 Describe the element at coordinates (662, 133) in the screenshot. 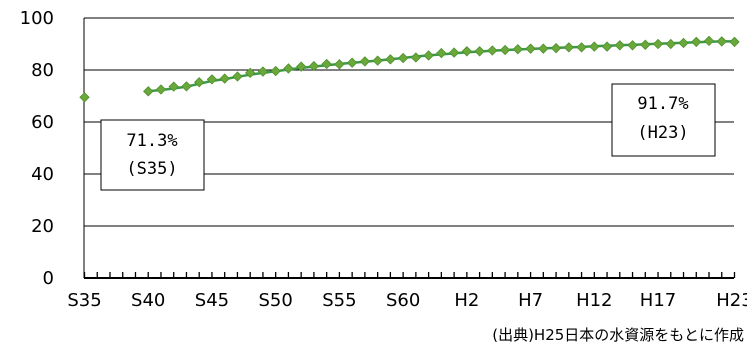

I see `annotation-h23-era: (H23)` at that location.